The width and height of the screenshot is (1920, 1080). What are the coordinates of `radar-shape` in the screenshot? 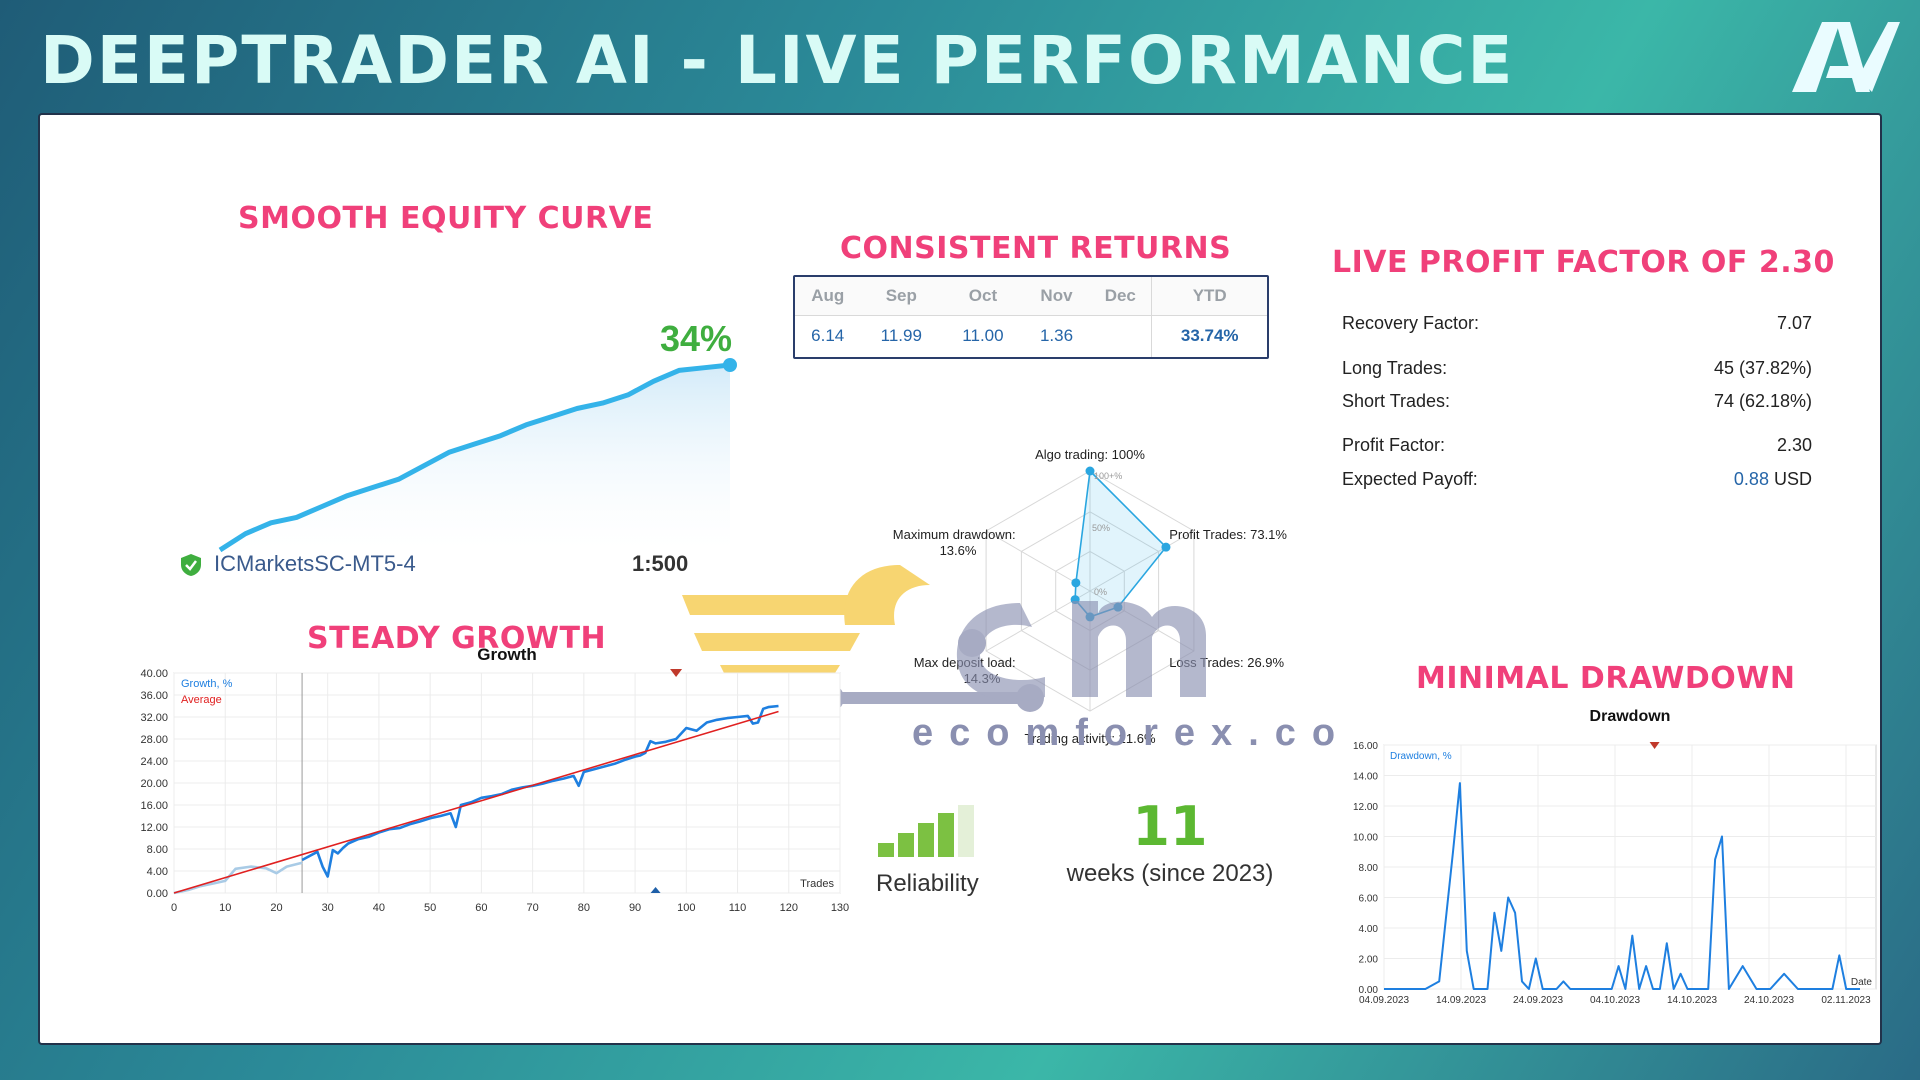 It's located at (1121, 543).